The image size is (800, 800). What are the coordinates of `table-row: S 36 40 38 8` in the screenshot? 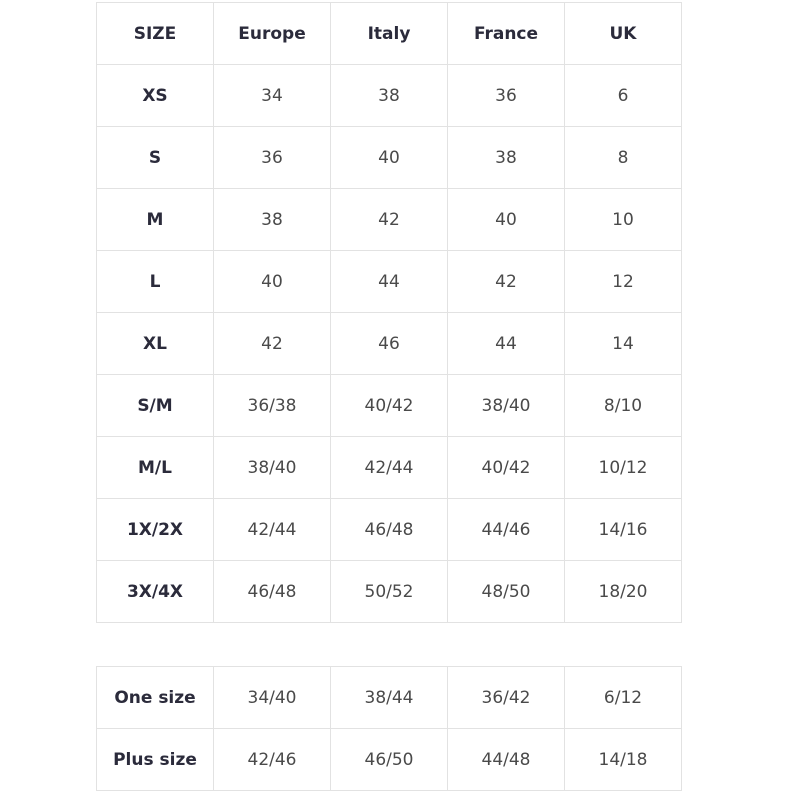 It's located at (389, 157).